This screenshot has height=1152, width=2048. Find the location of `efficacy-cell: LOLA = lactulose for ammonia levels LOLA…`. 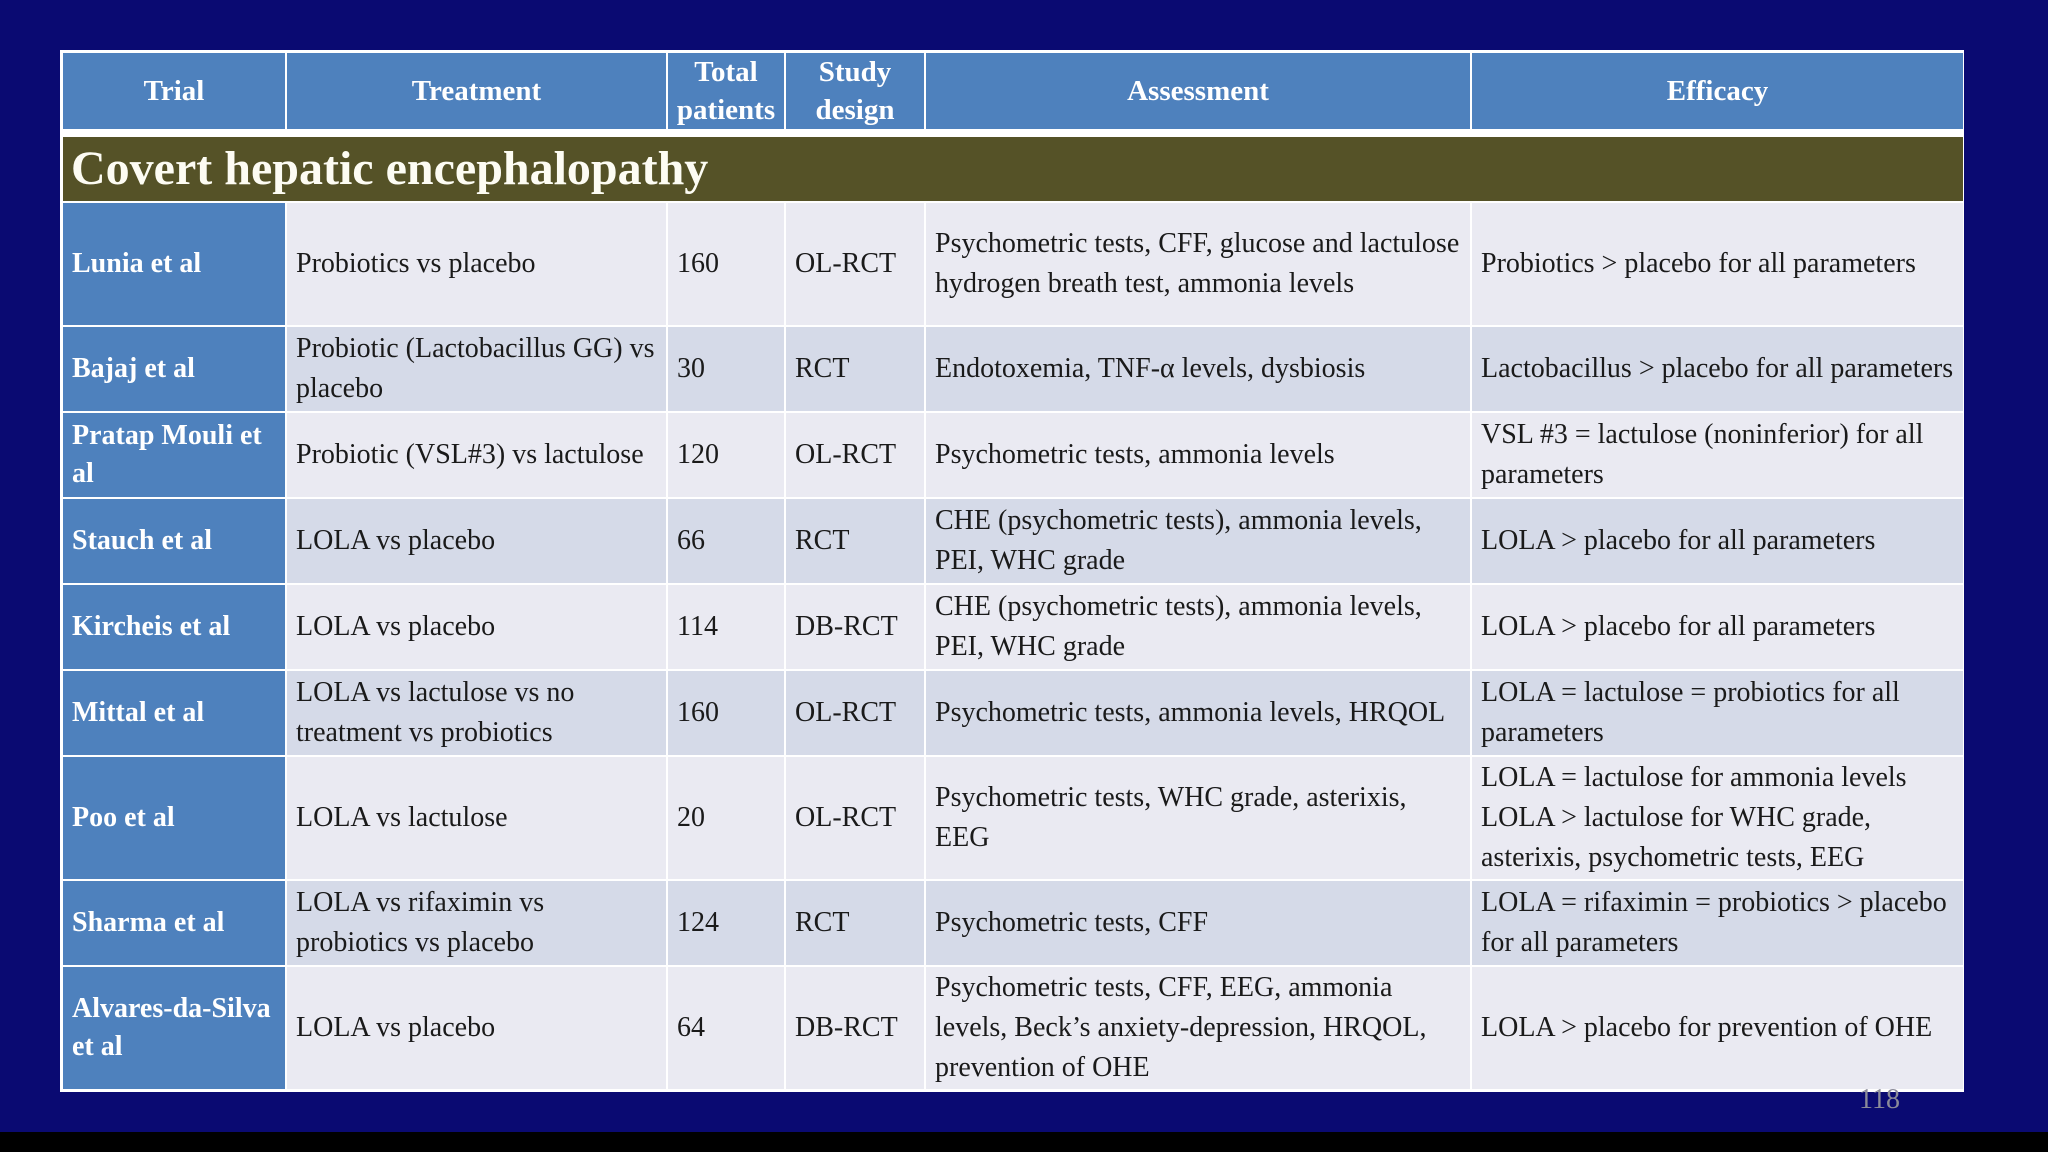

efficacy-cell: LOLA = lactulose for ammonia levels LOLA… is located at coordinates (1717, 818).